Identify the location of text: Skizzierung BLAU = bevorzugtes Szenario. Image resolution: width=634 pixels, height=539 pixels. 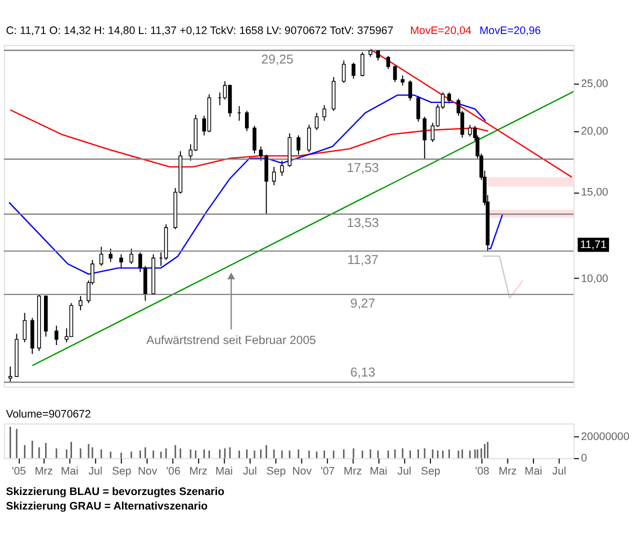
(115, 492).